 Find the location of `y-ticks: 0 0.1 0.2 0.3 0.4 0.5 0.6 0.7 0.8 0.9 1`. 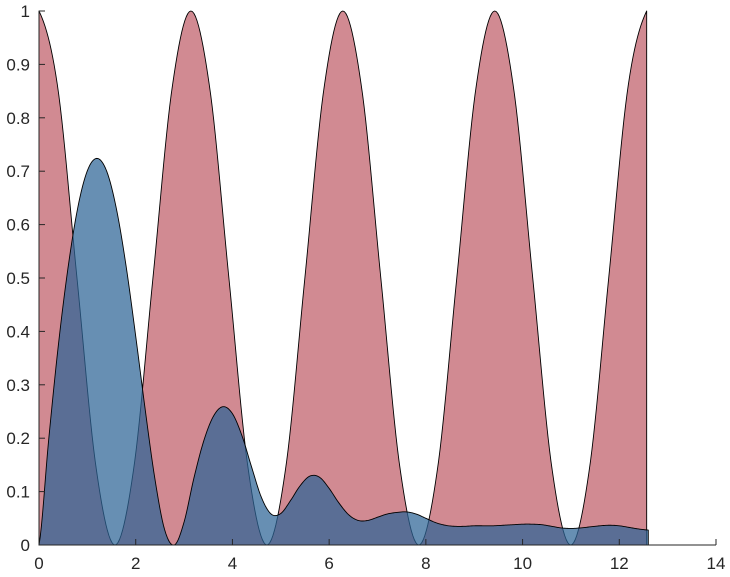

y-ticks: 0 0.1 0.2 0.3 0.4 0.5 0.6 0.7 0.8 0.9 1 is located at coordinates (25, 278).